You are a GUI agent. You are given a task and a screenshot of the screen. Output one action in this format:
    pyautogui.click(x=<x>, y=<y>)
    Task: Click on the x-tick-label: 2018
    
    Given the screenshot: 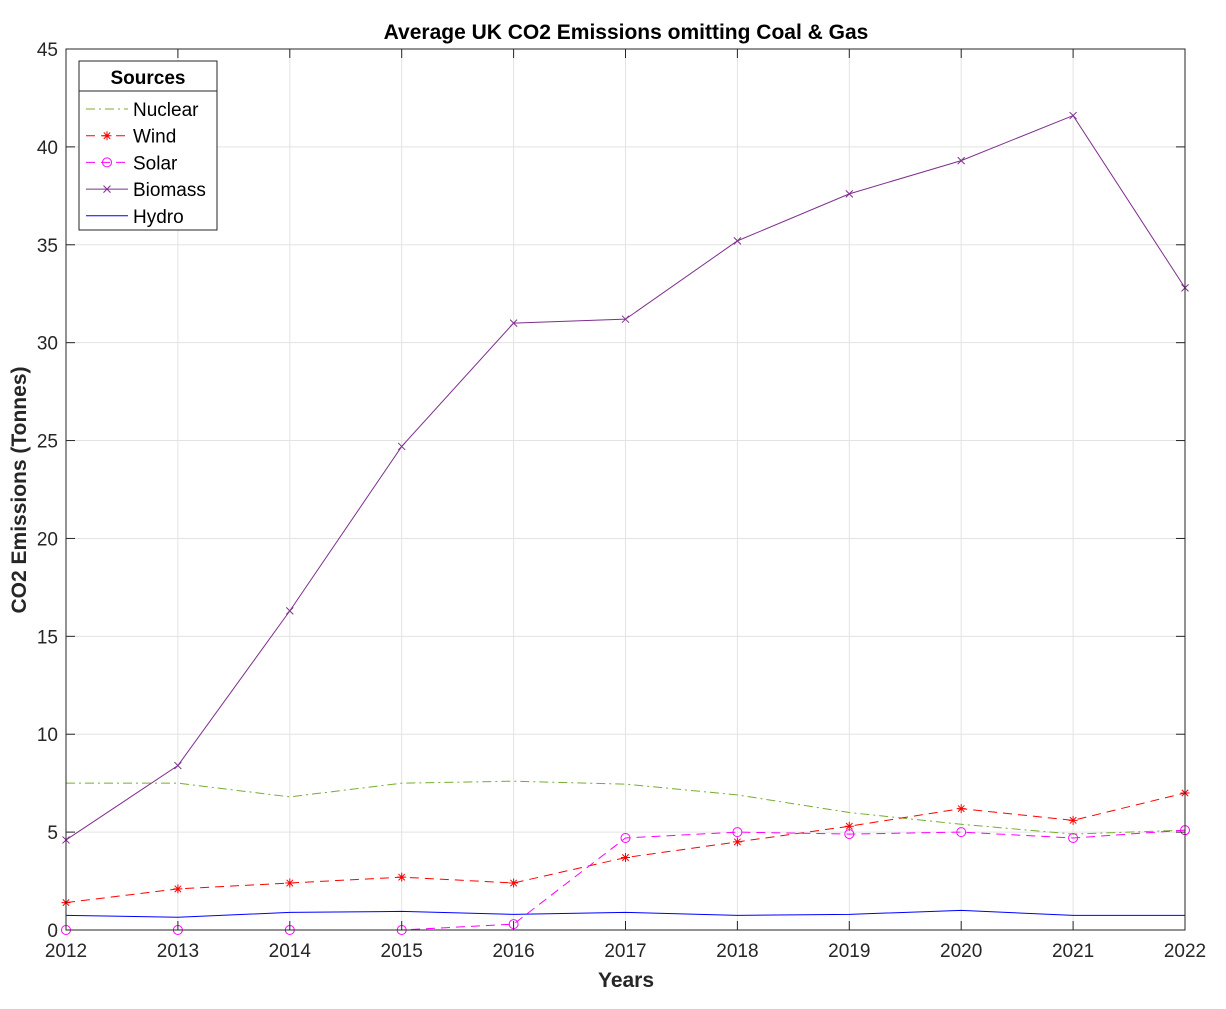 What is the action you would take?
    pyautogui.click(x=737, y=951)
    